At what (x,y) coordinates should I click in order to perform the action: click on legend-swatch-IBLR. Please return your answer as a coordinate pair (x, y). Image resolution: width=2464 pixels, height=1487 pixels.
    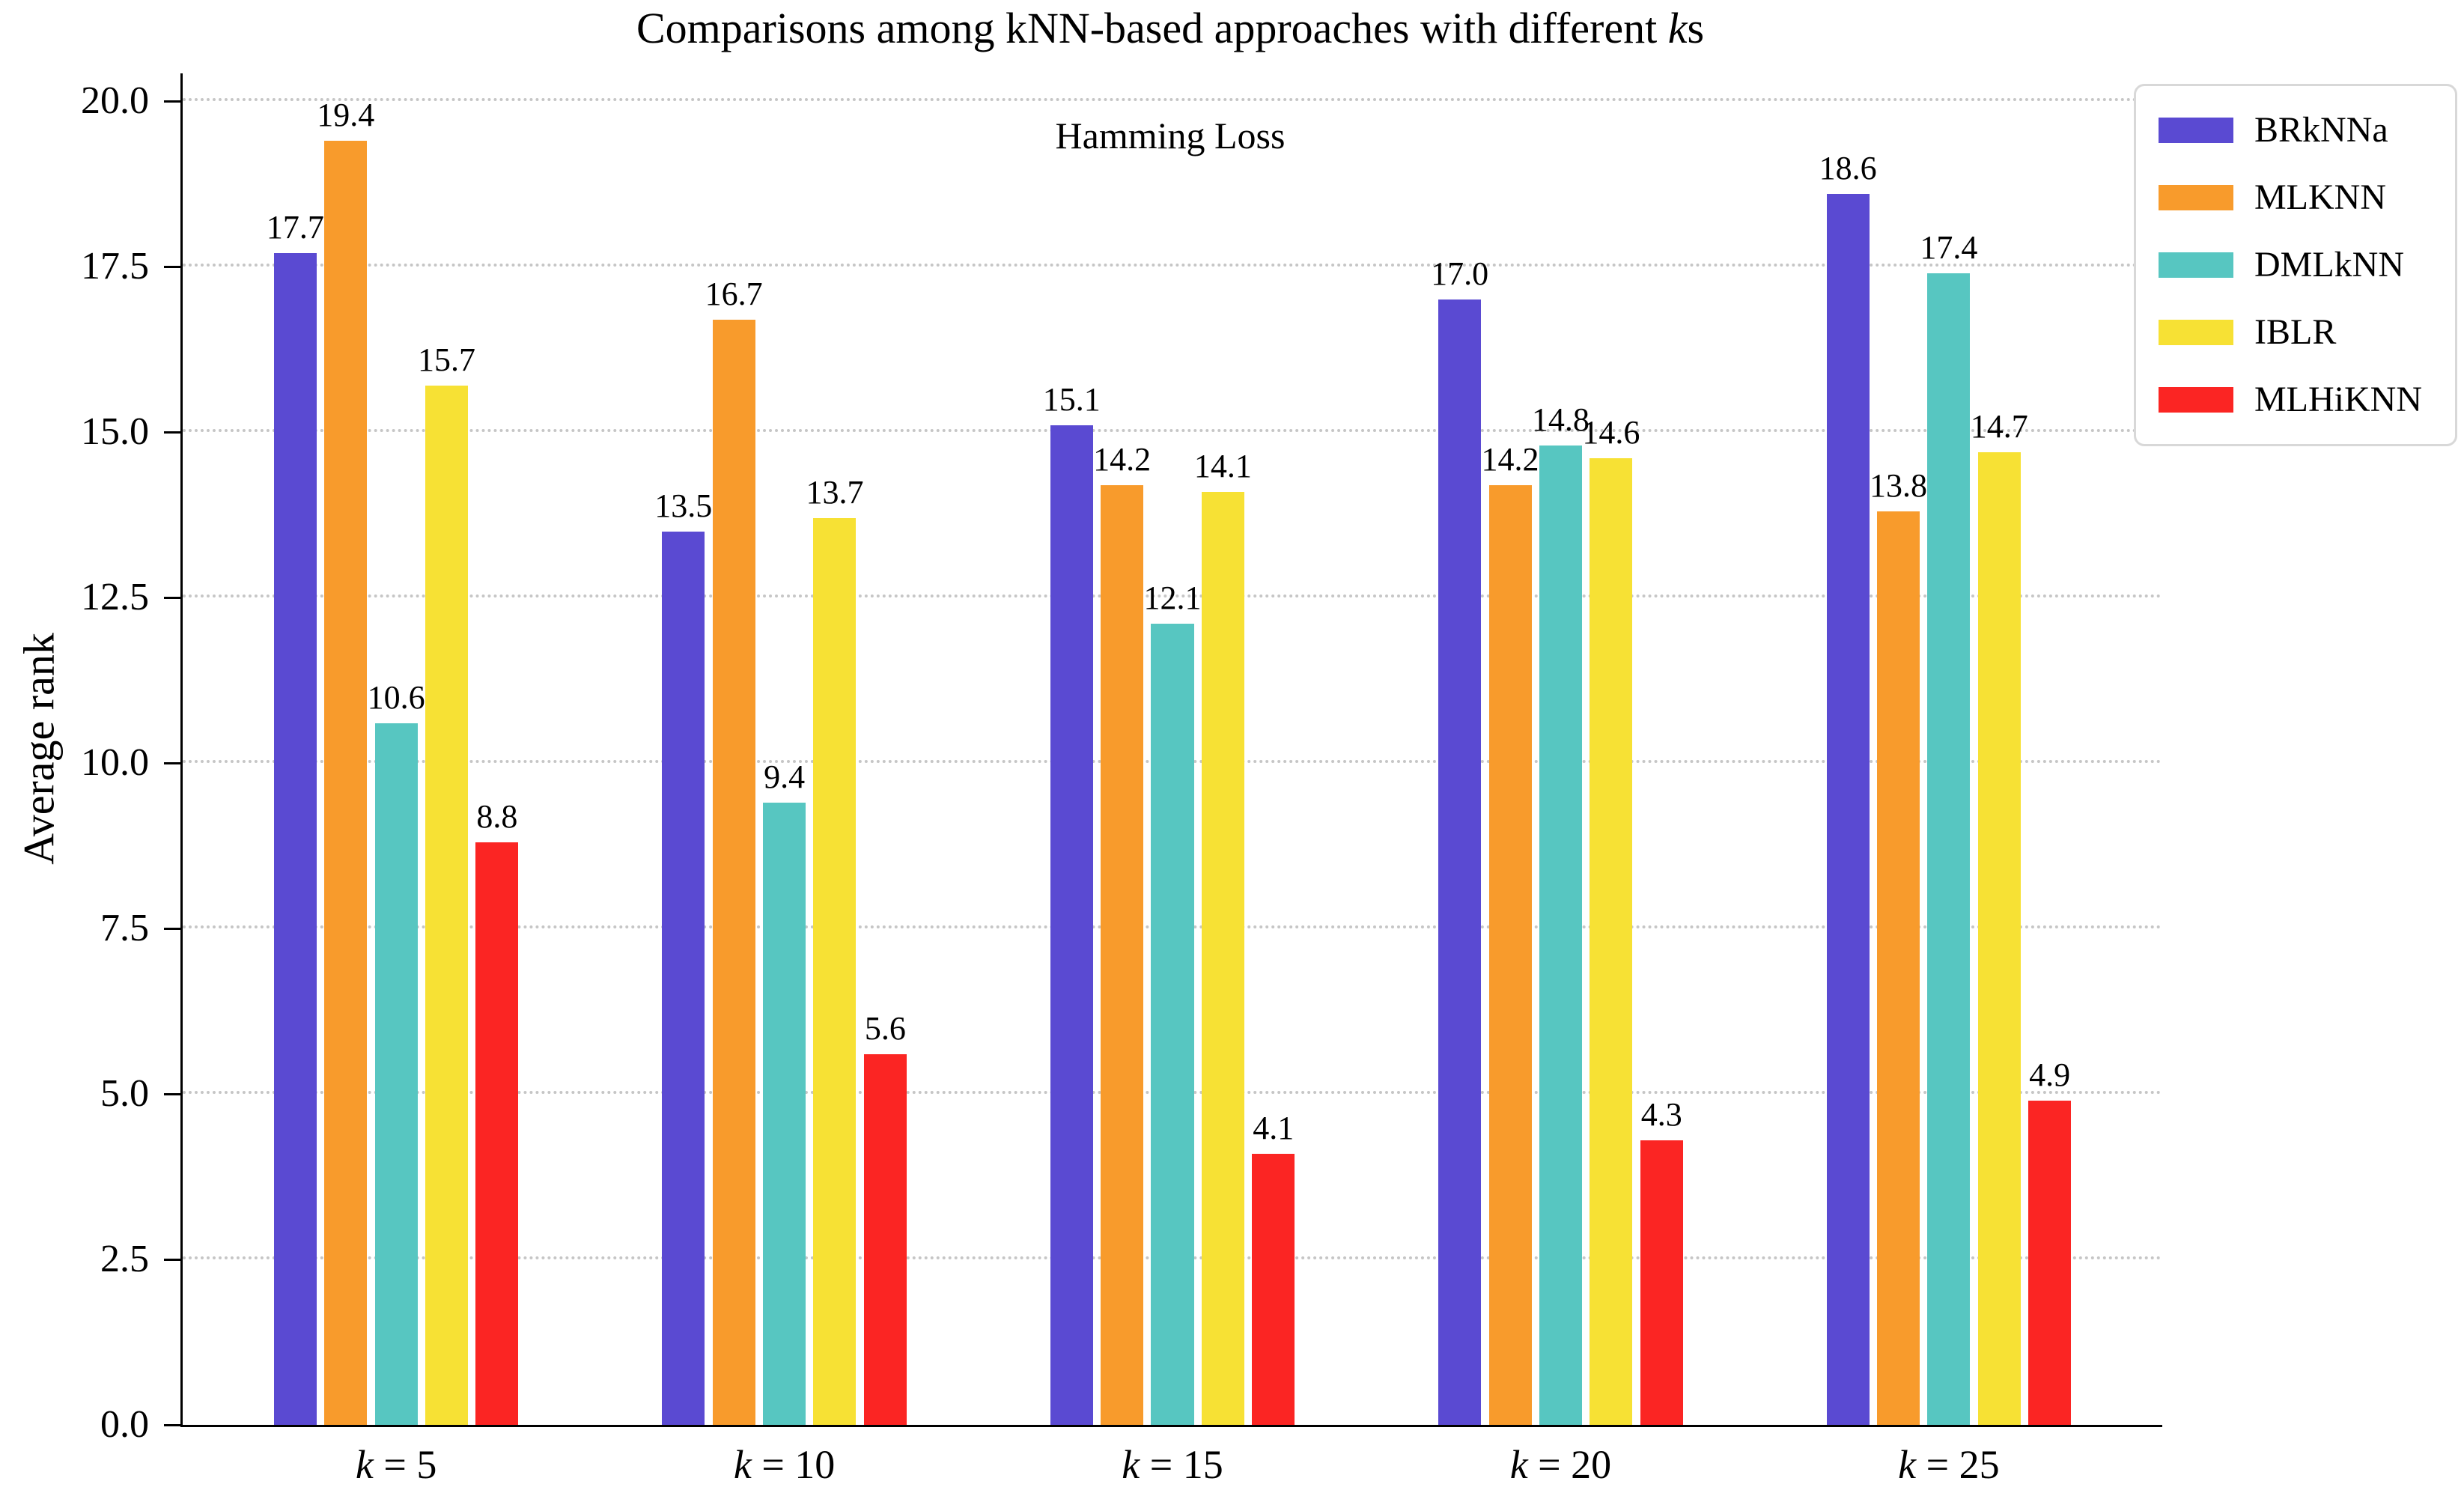
    Looking at the image, I should click on (2196, 332).